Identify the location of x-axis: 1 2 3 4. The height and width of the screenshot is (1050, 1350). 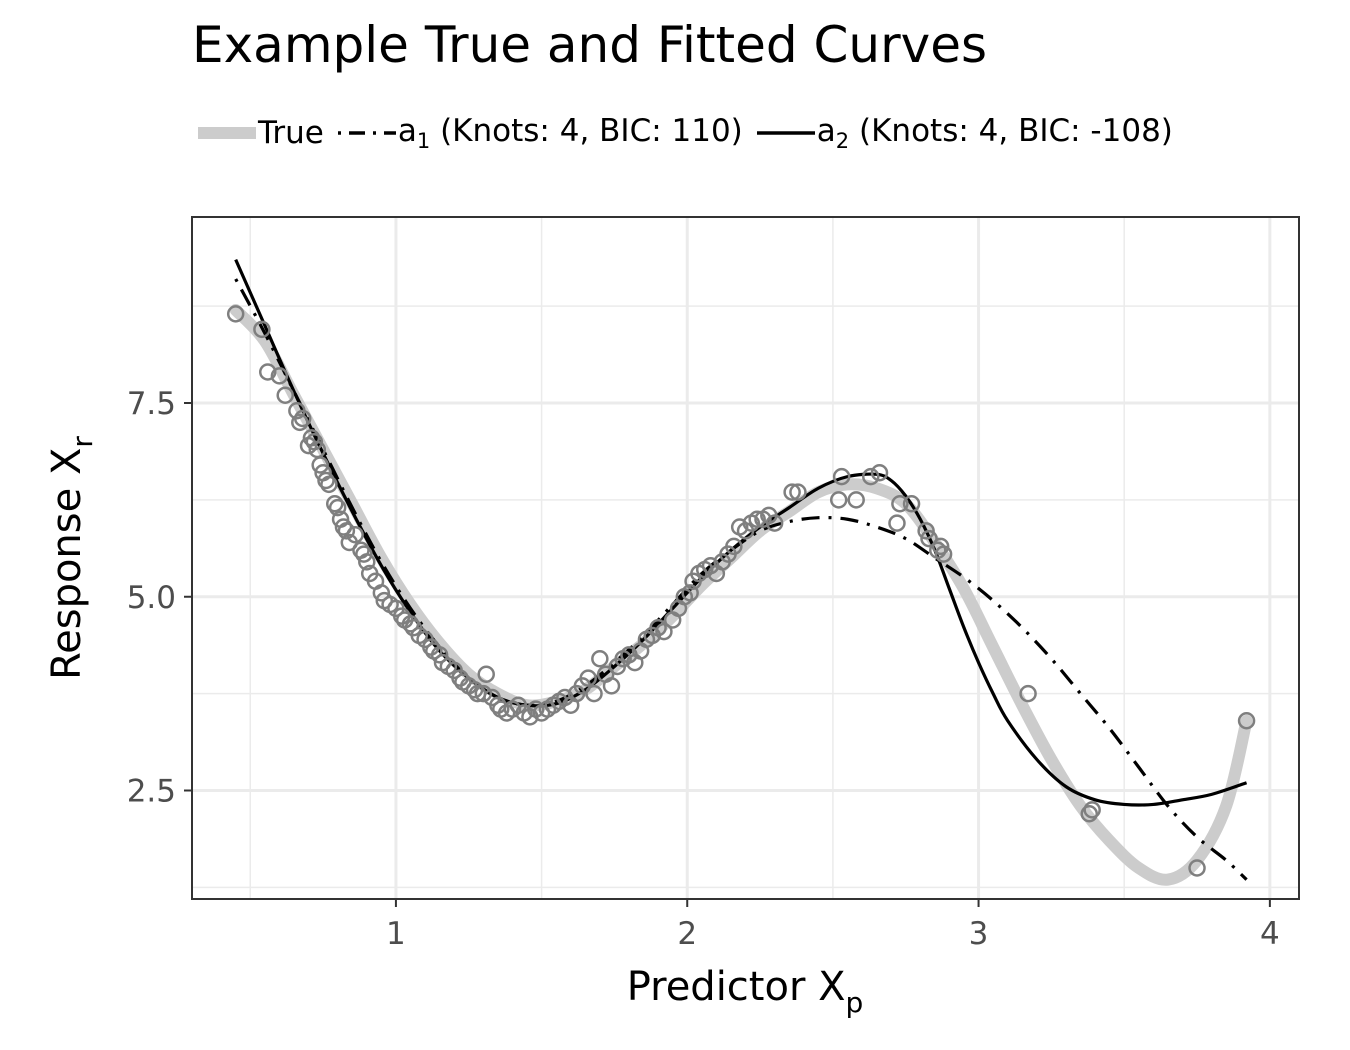
(833, 925).